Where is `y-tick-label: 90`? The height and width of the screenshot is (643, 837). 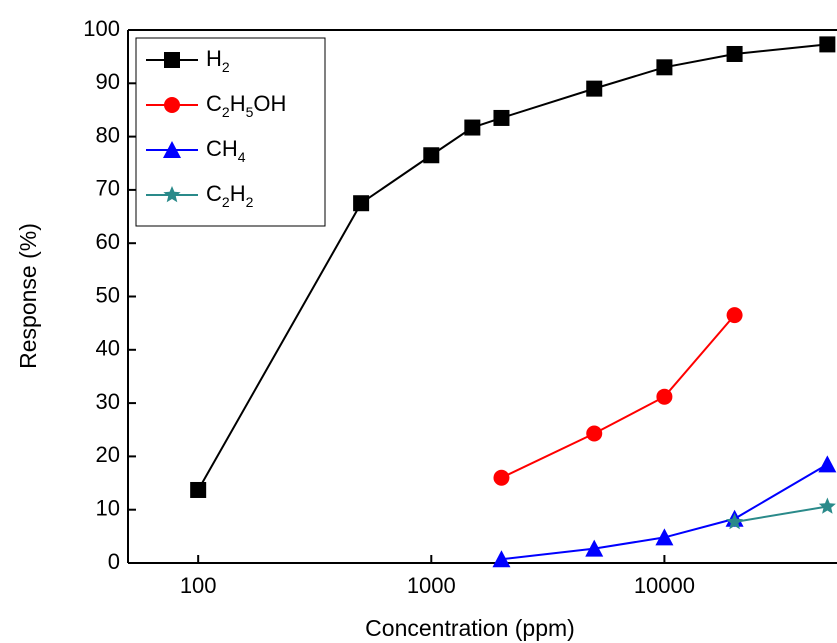 y-tick-label: 90 is located at coordinates (108, 81).